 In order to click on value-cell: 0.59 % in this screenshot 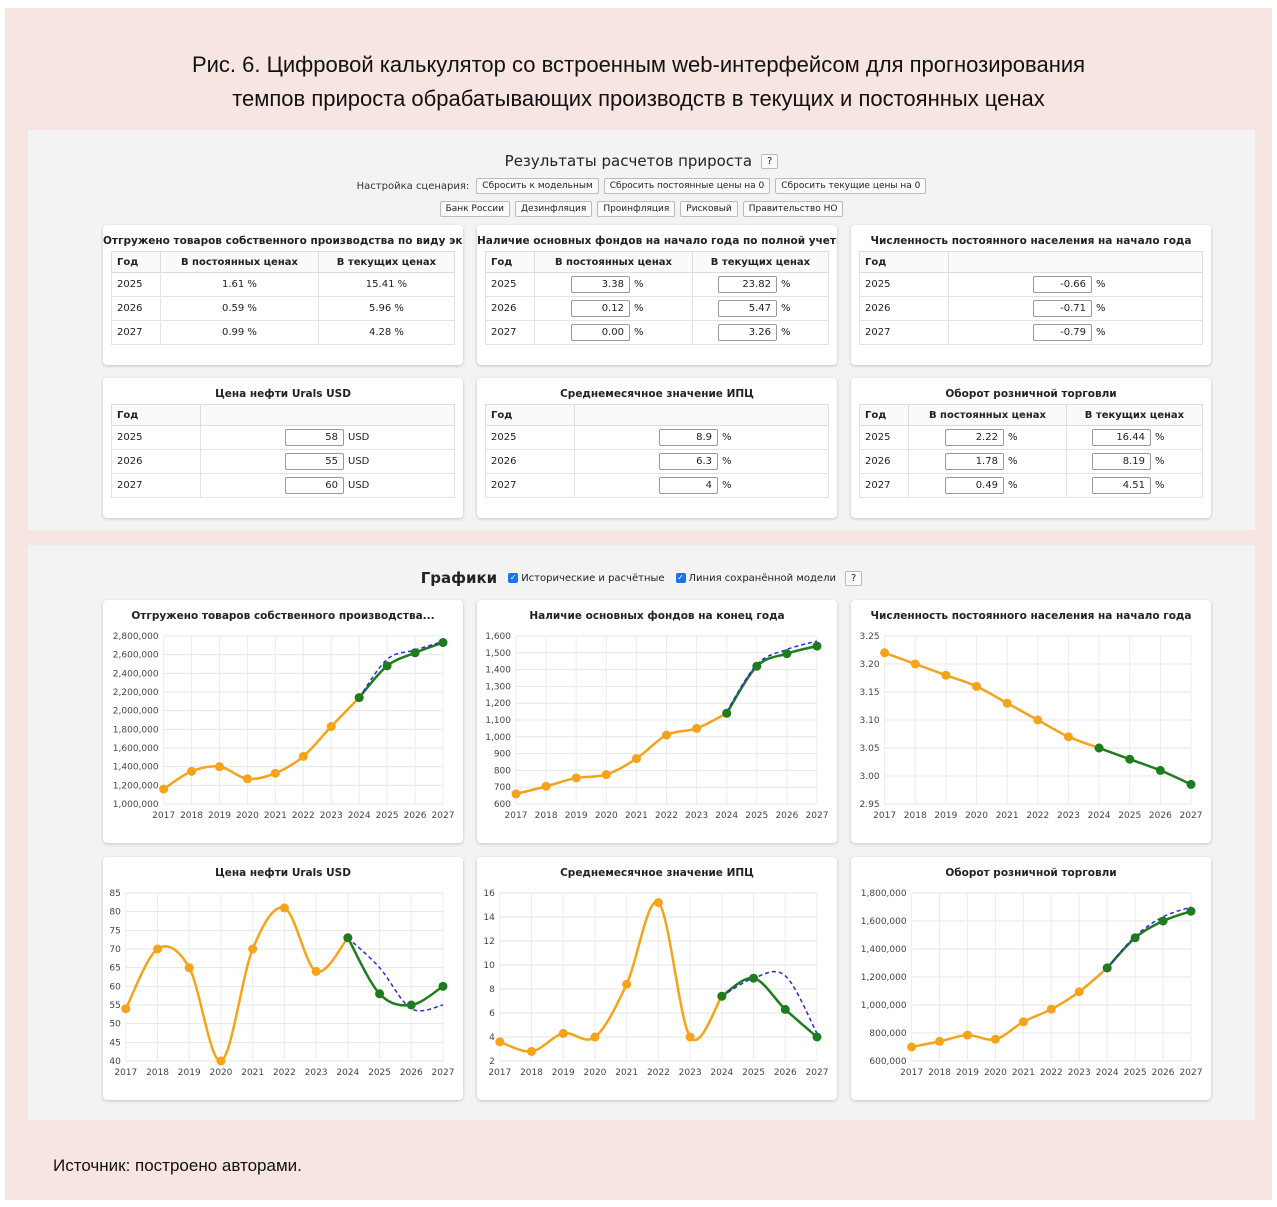, I will do `click(239, 308)`.